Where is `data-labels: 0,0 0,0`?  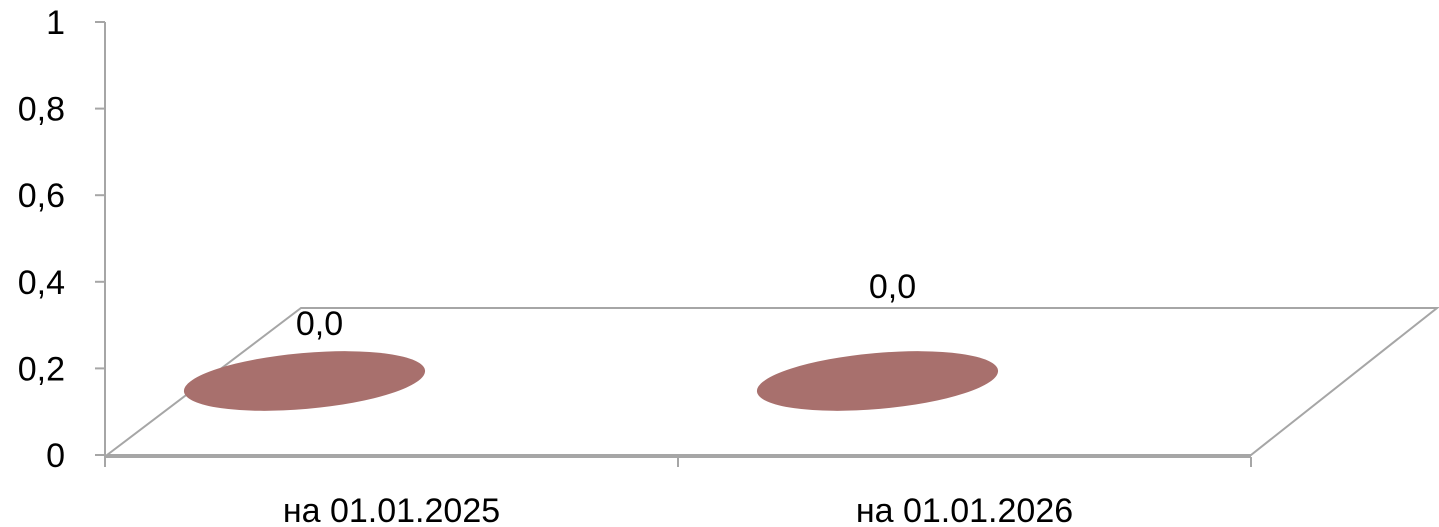
data-labels: 0,0 0,0 is located at coordinates (606, 305).